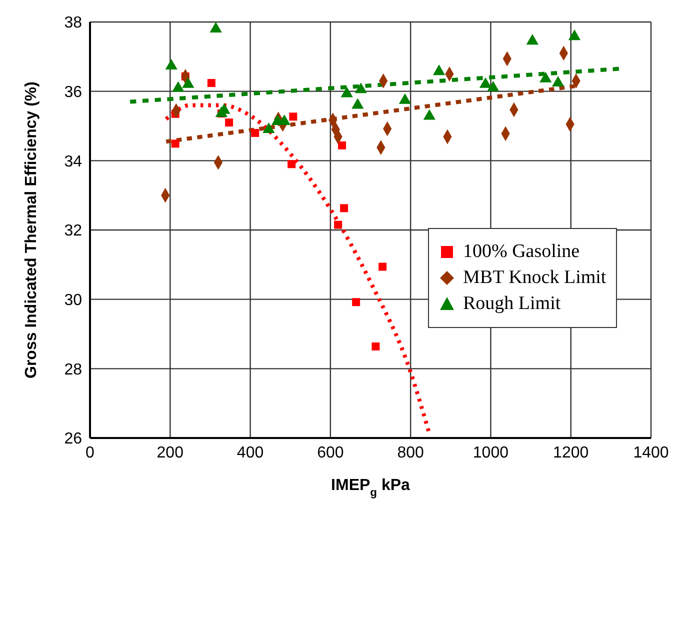  Describe the element at coordinates (521, 252) in the screenshot. I see `legend-label: 100% Gasoline` at that location.